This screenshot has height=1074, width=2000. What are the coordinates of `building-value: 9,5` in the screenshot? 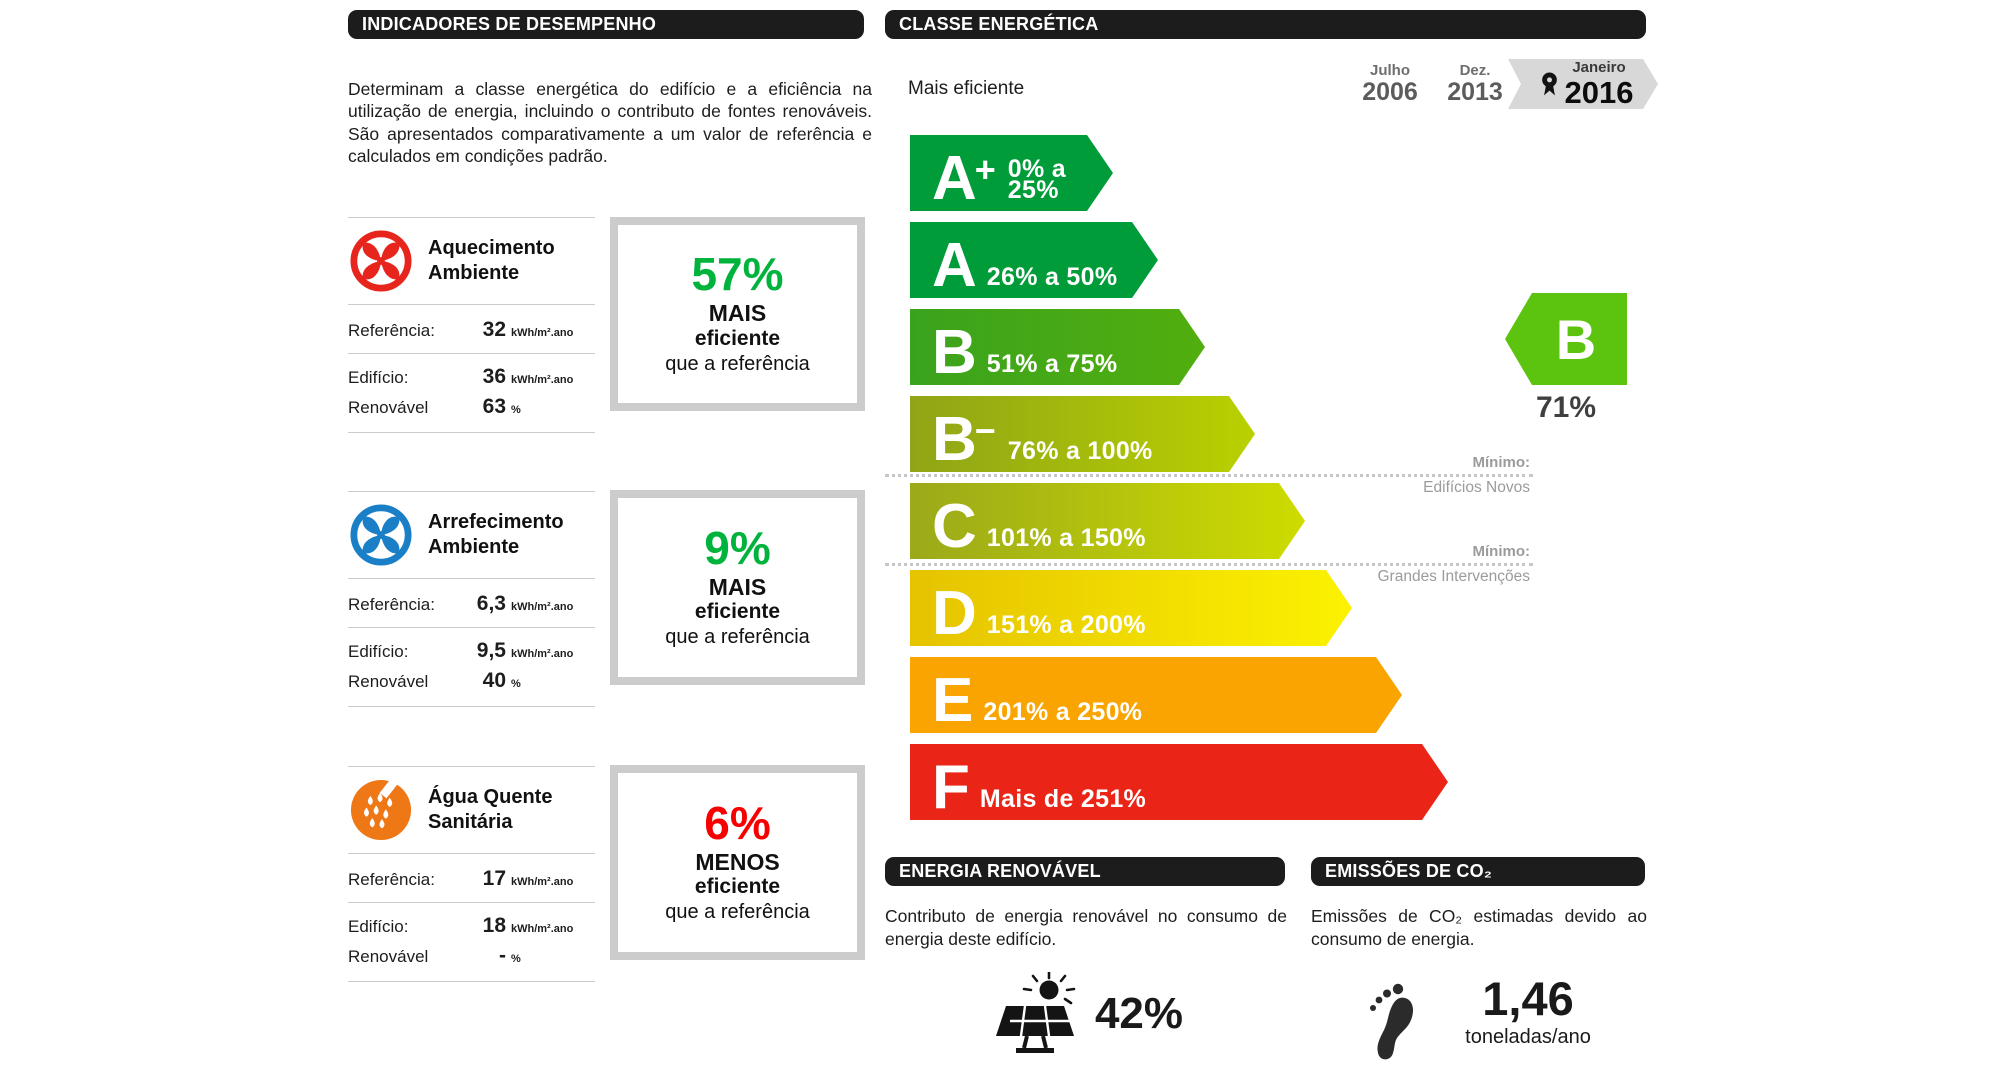 It's located at (491, 650).